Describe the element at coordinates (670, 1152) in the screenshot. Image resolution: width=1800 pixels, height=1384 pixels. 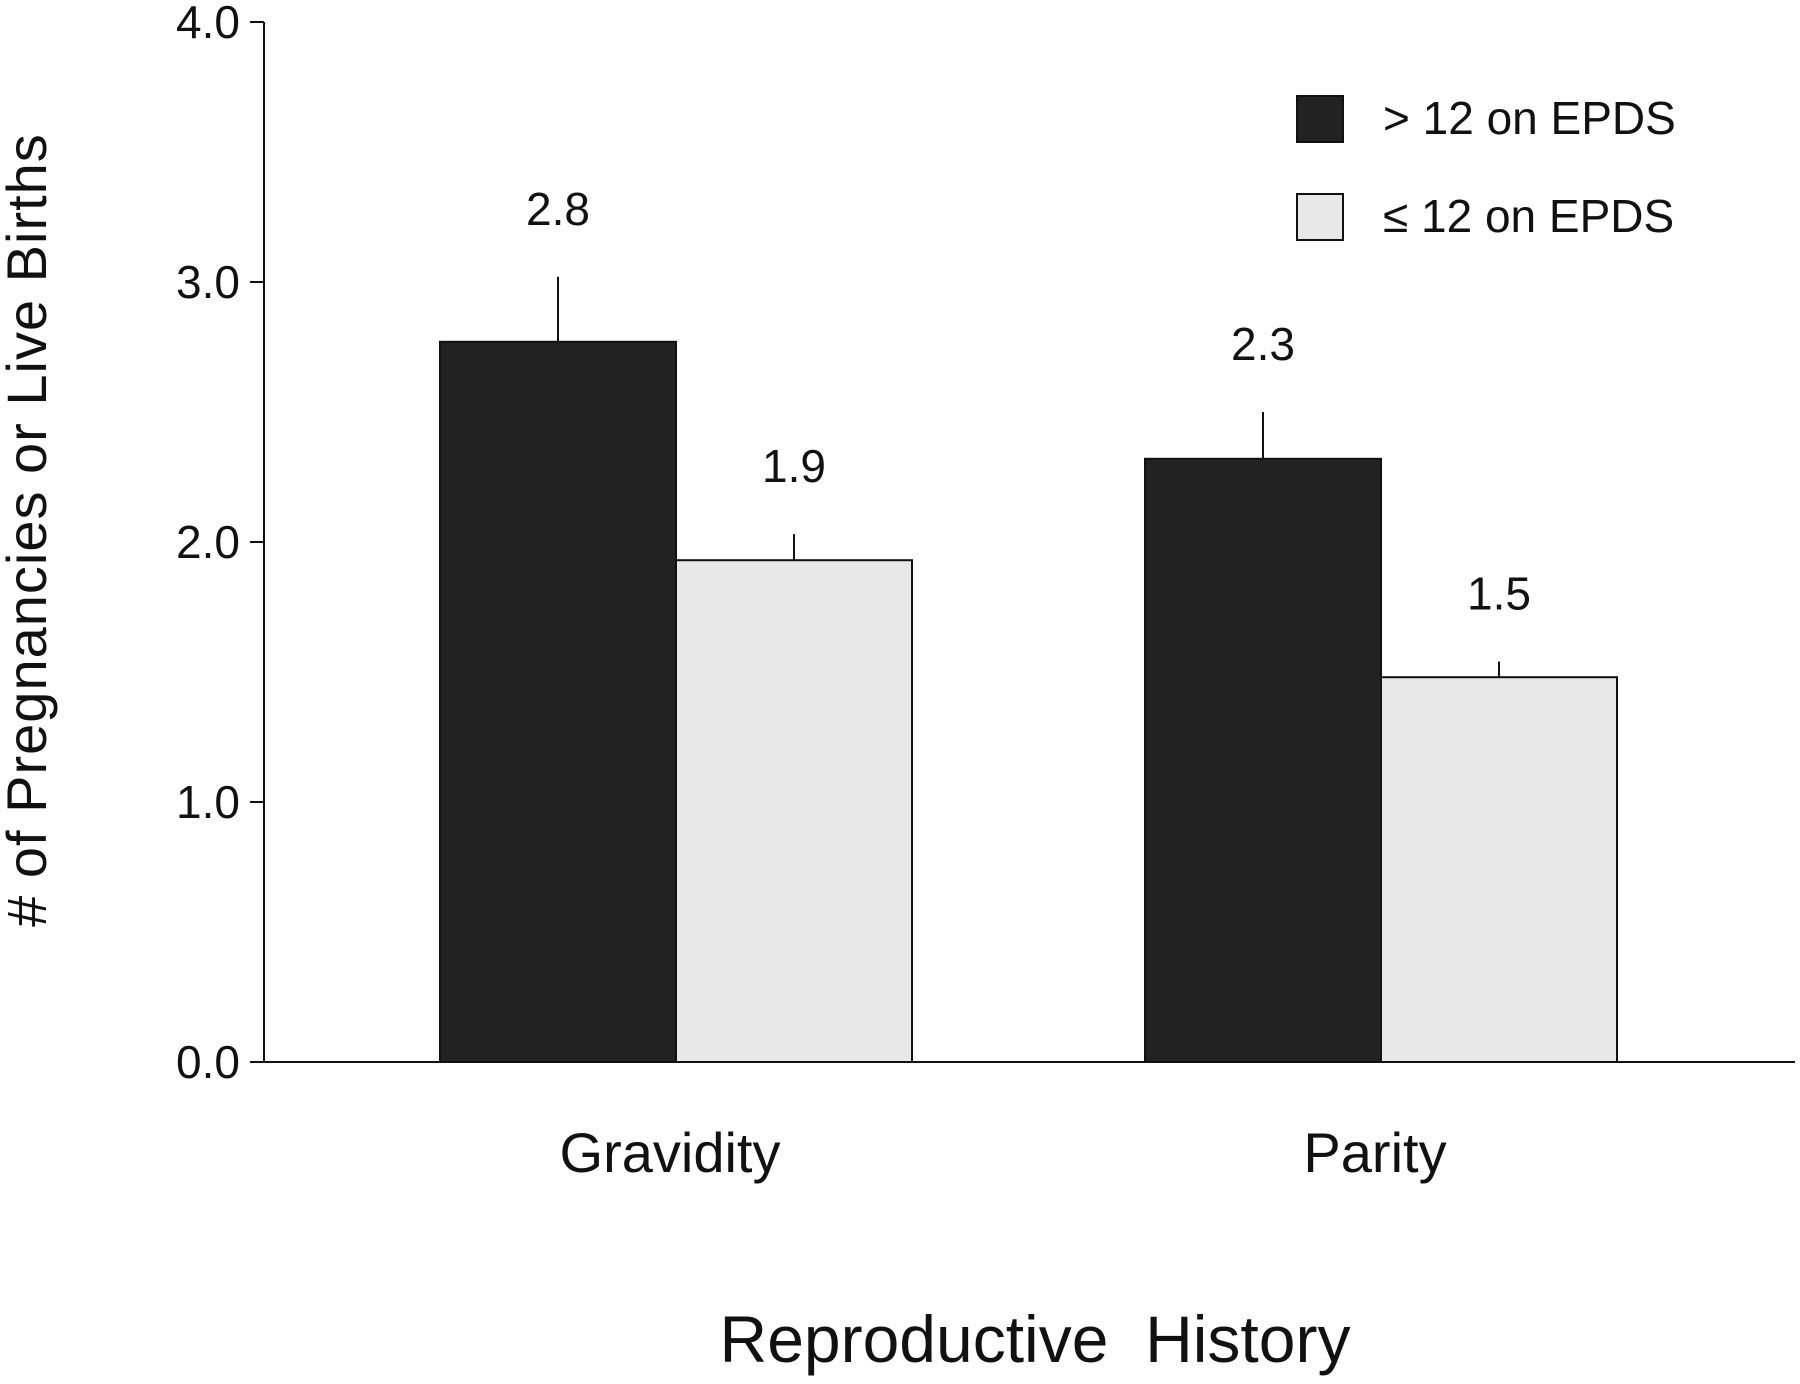
I see `x-category-label: Gravidity` at that location.